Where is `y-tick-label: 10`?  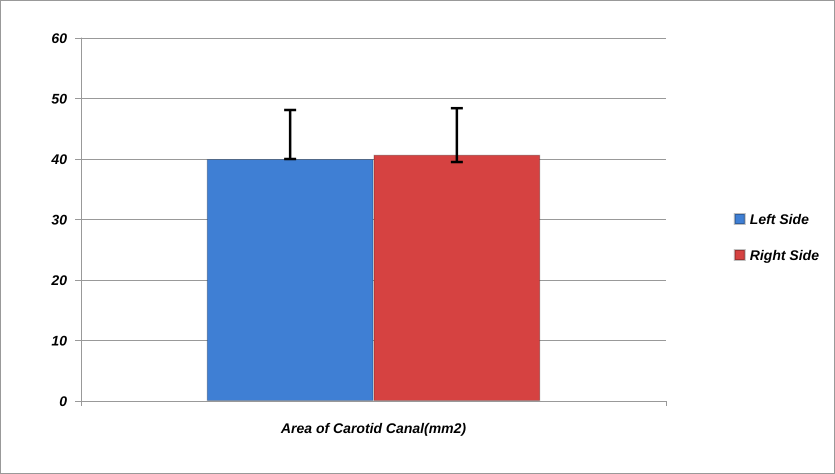 y-tick-label: 10 is located at coordinates (59, 340).